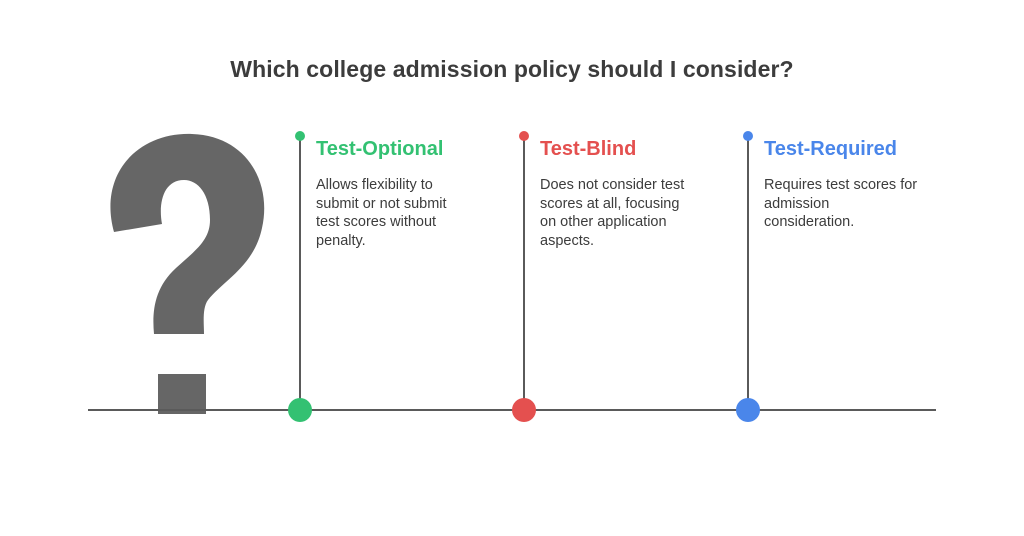 The height and width of the screenshot is (536, 1024). What do you see at coordinates (300, 273) in the screenshot?
I see `option-stem-test-optional` at bounding box center [300, 273].